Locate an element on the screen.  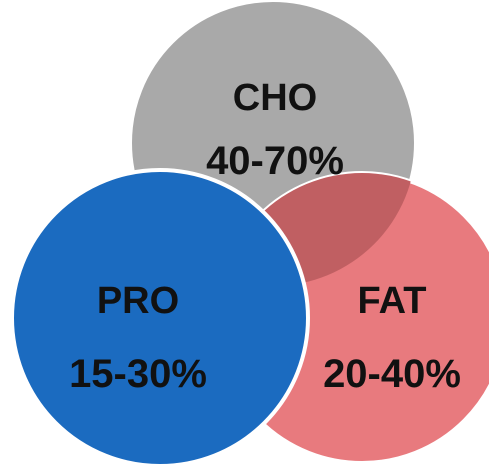
fat-label: FAT is located at coordinates (392, 301).